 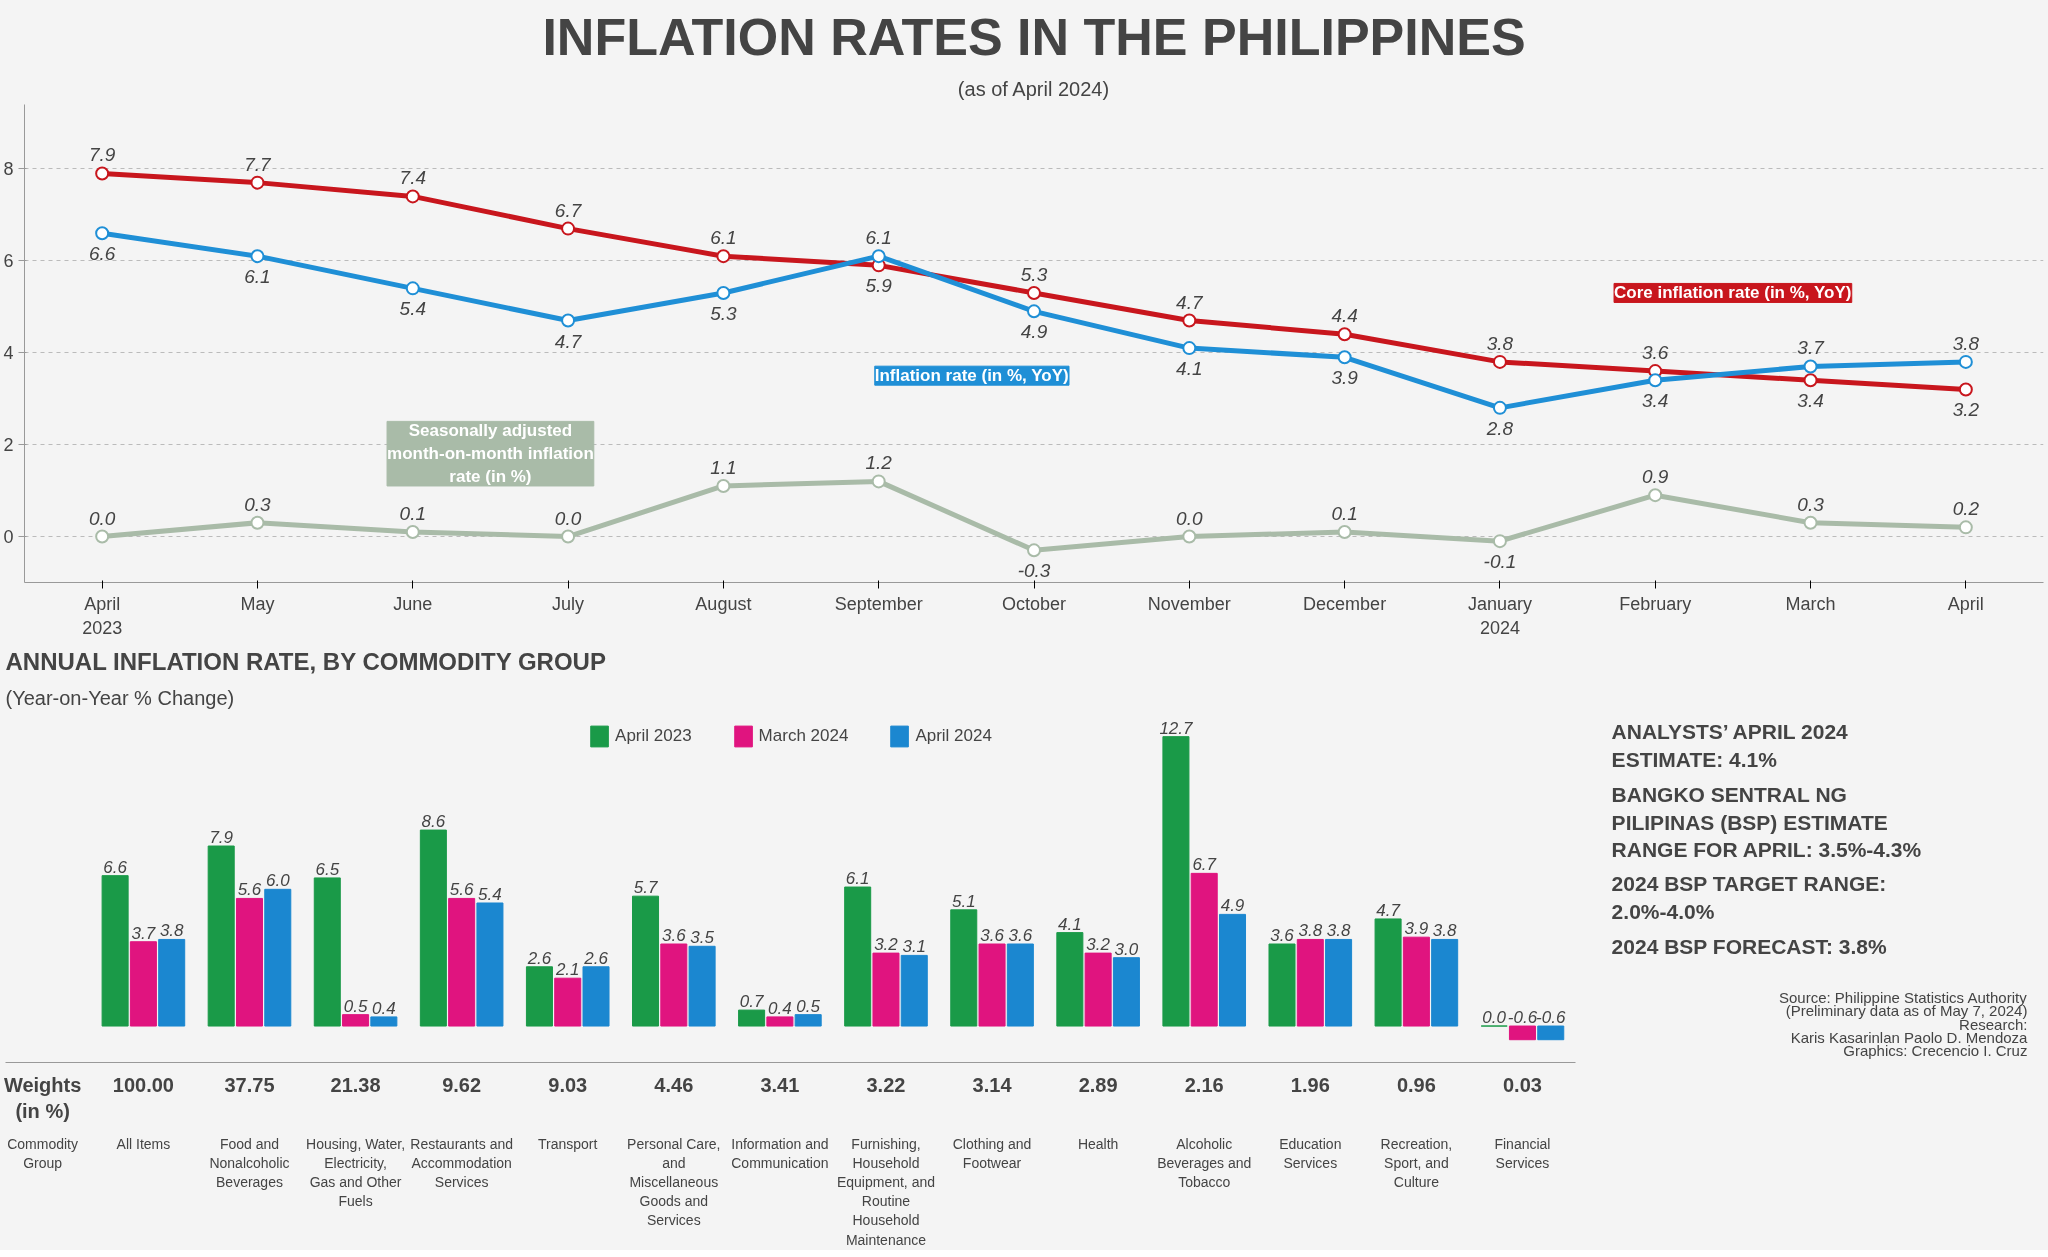 What do you see at coordinates (1416, 929) in the screenshot?
I see `data-label: 3.9` at bounding box center [1416, 929].